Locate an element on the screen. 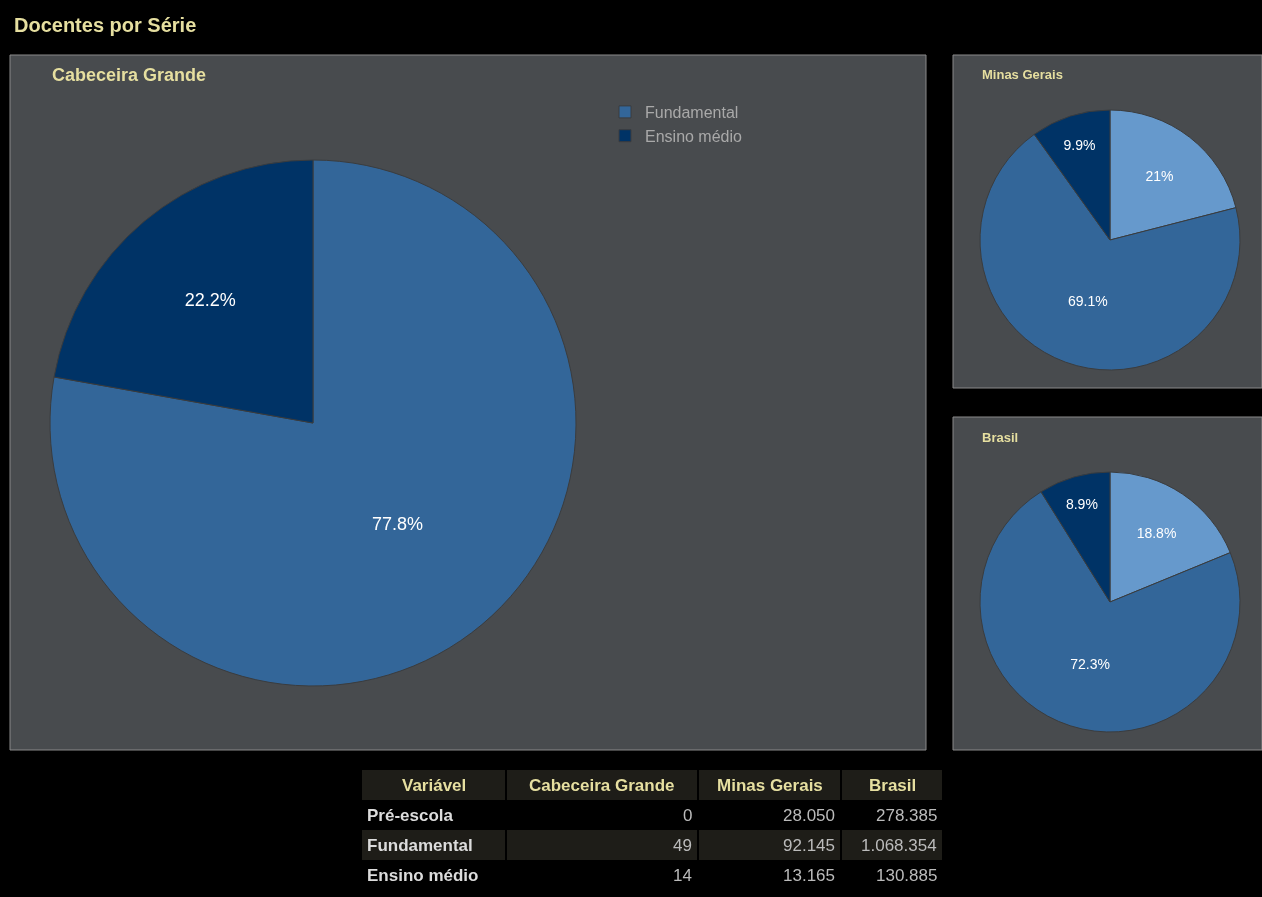  data-label: 9.9% is located at coordinates (1079, 145).